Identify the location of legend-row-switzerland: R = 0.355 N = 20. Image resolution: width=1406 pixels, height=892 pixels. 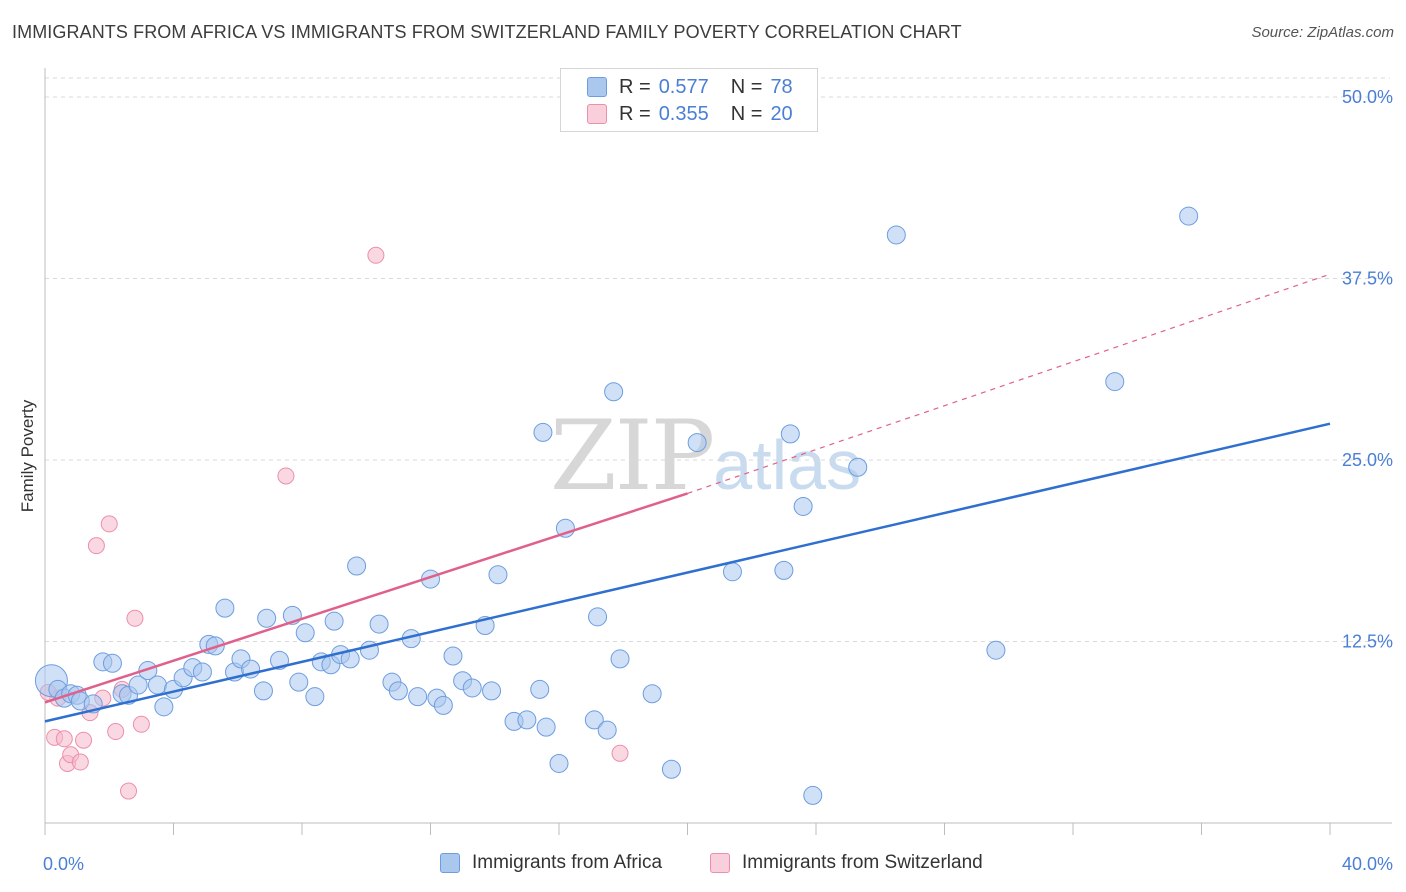
(690, 114).